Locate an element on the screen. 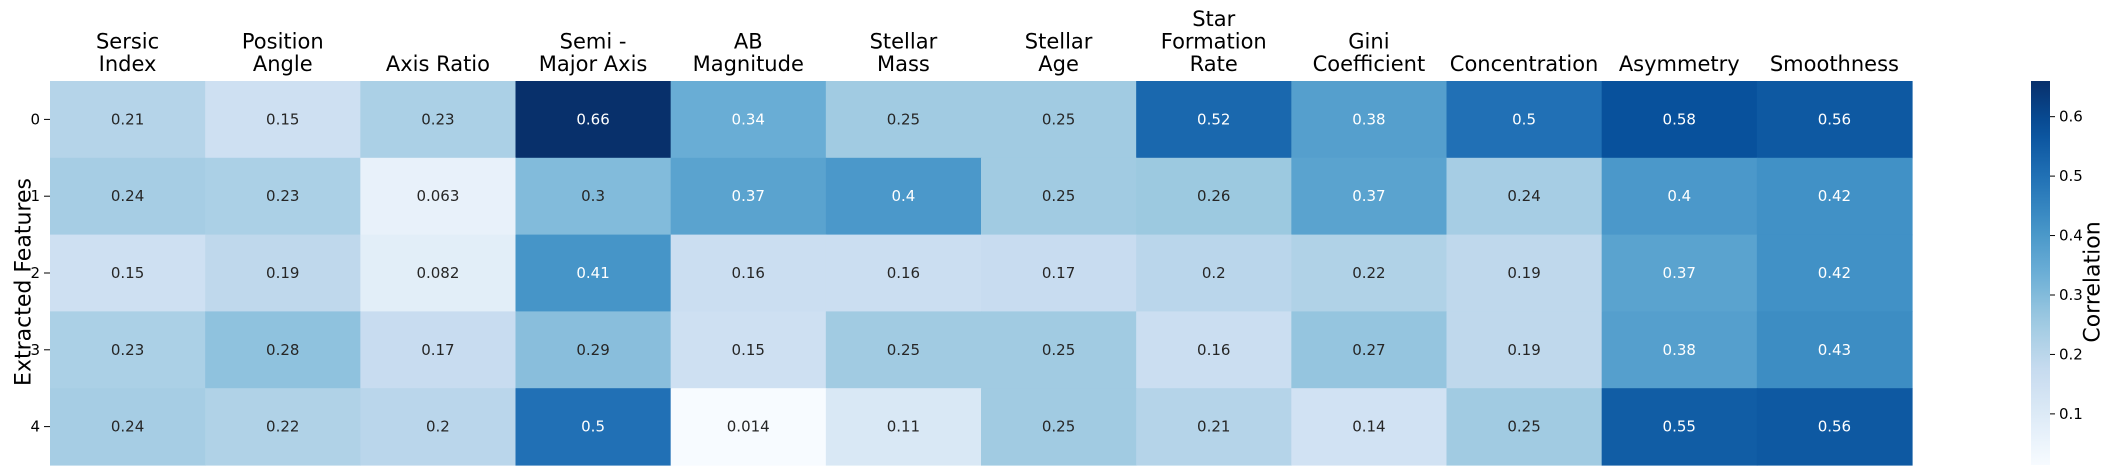  colorbar-tick-label: 0.4 is located at coordinates (2071, 236).